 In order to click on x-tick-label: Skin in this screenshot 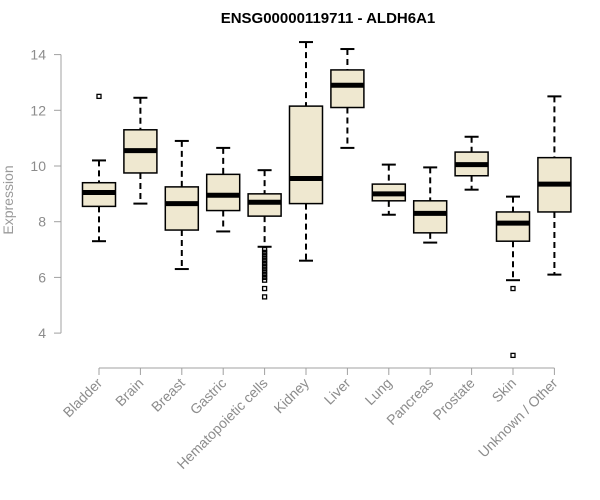, I will do `click(504, 390)`.